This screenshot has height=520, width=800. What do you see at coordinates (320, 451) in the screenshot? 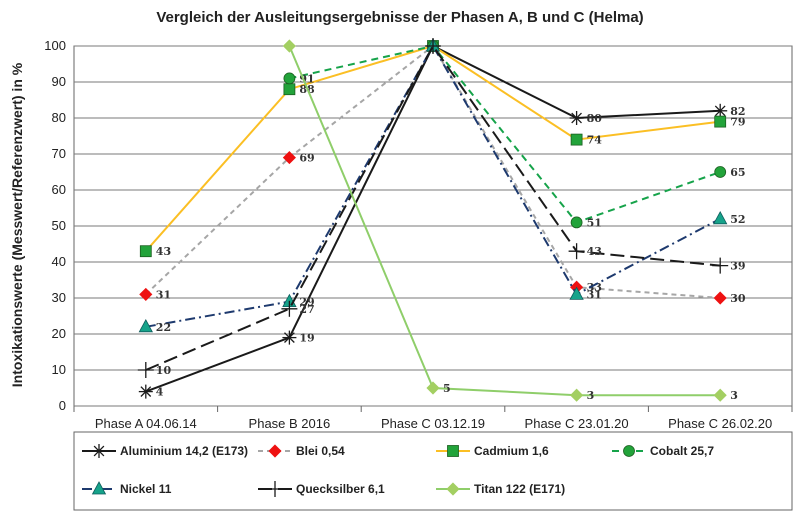
I see `legend-label-blei: Blei 0,54` at bounding box center [320, 451].